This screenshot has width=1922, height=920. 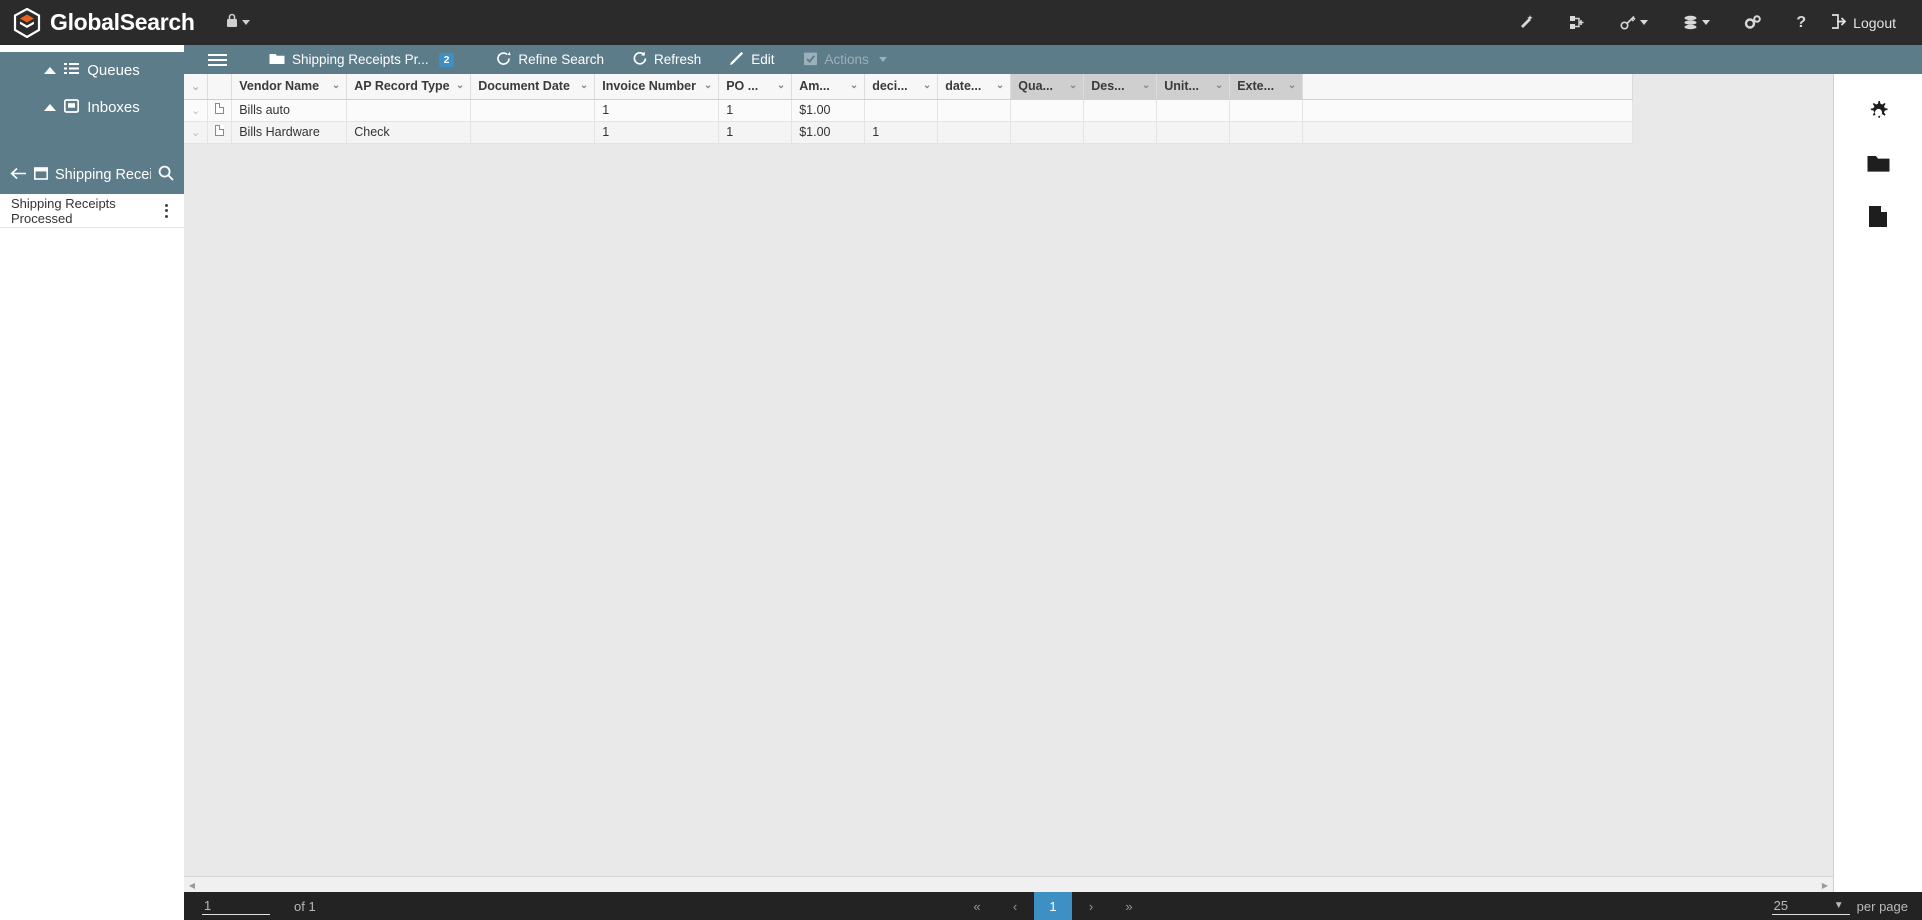 I want to click on column-header: Des... ⌄, so click(x=1120, y=87).